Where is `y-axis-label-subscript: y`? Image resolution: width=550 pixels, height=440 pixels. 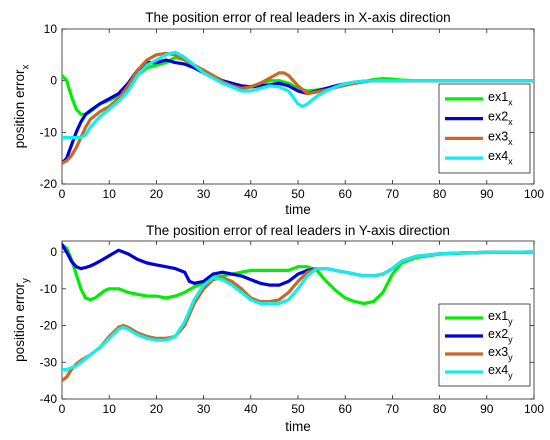 y-axis-label-subscript: y is located at coordinates (26, 280).